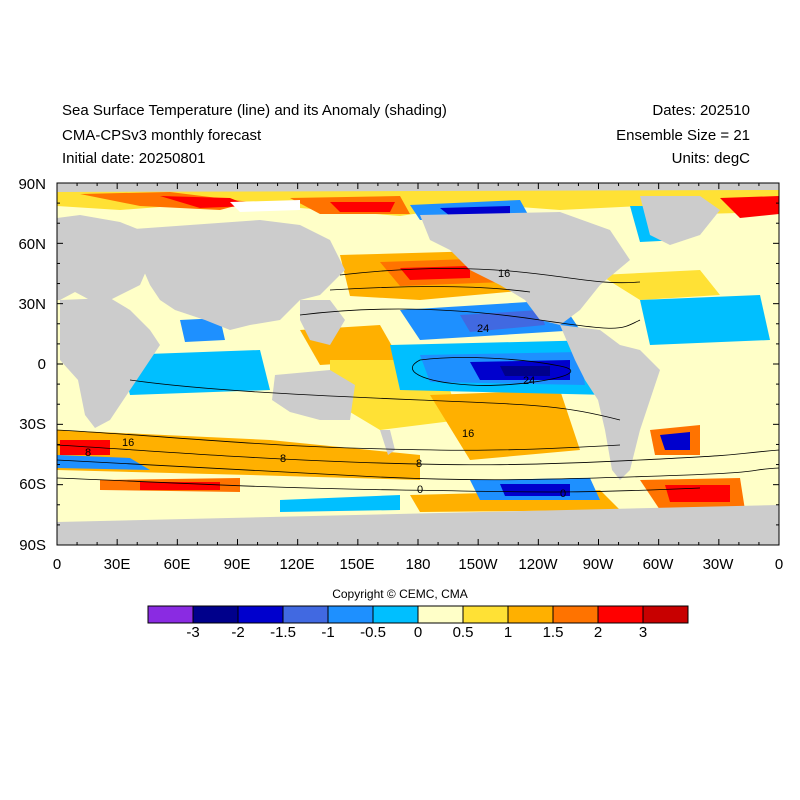 The height and width of the screenshot is (800, 800). Describe the element at coordinates (193, 632) in the screenshot. I see `colorbar-label: -3` at that location.